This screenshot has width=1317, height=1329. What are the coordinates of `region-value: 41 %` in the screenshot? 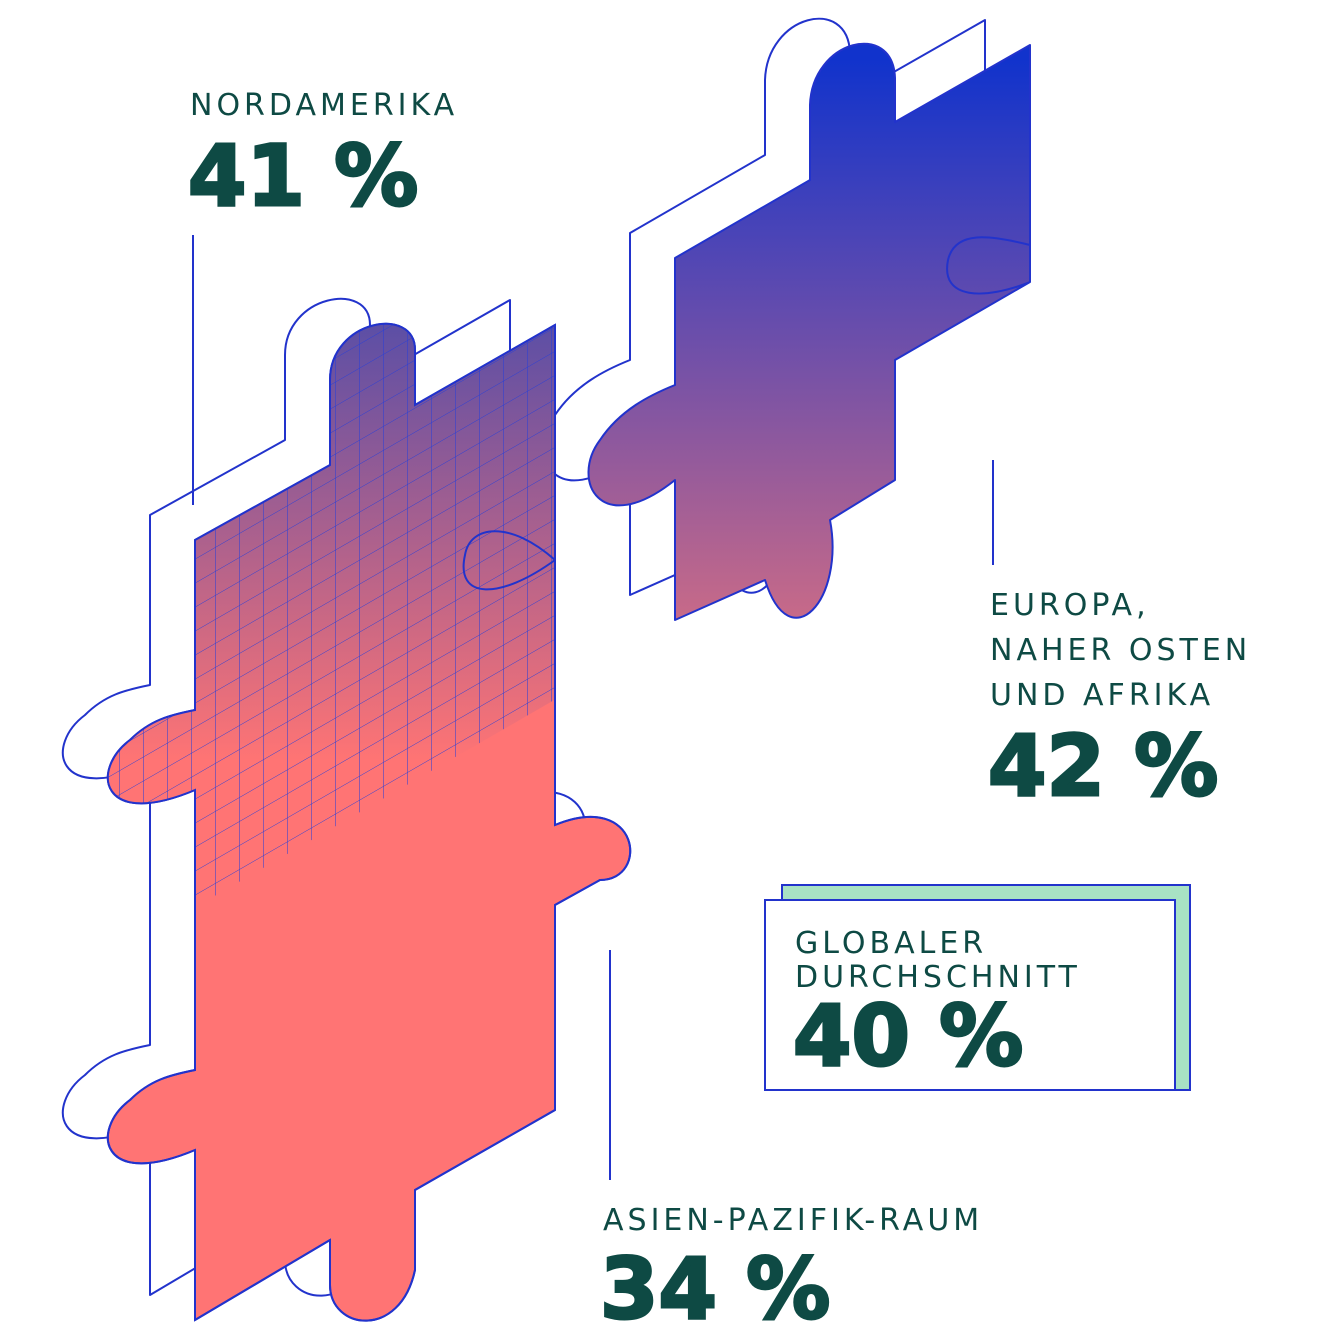 It's located at (303, 176).